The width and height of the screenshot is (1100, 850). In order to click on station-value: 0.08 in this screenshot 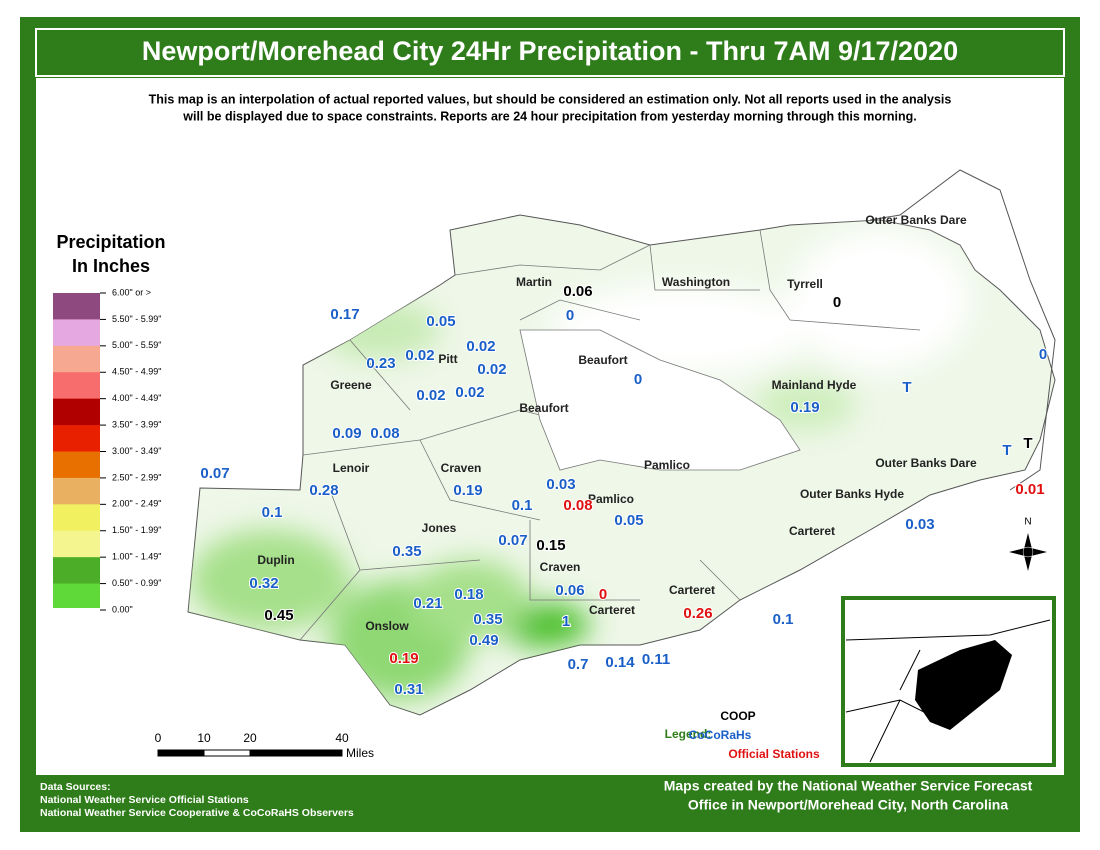, I will do `click(384, 433)`.